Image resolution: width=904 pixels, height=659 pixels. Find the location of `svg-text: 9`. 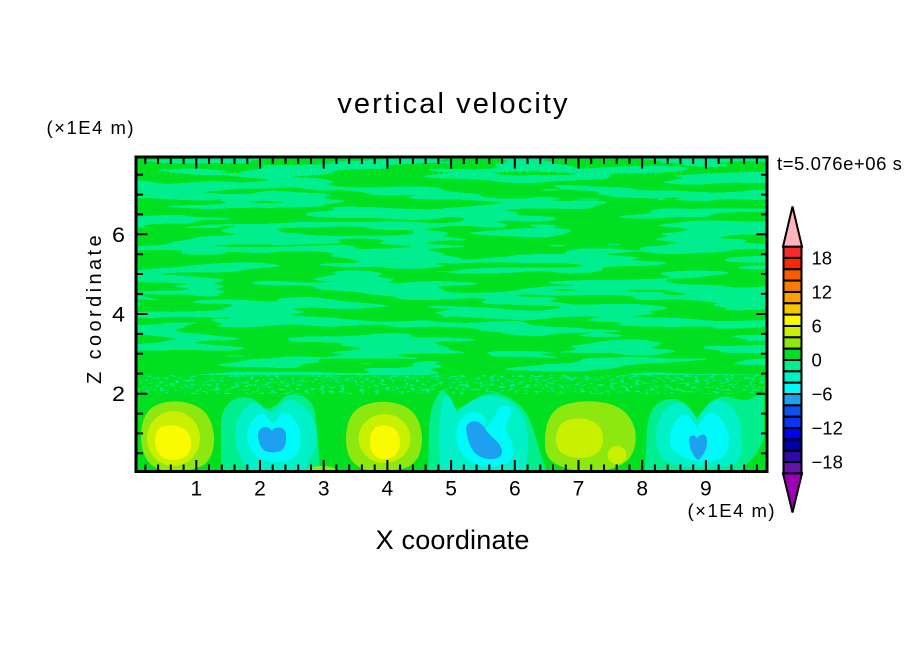

svg-text: 9 is located at coordinates (706, 489).